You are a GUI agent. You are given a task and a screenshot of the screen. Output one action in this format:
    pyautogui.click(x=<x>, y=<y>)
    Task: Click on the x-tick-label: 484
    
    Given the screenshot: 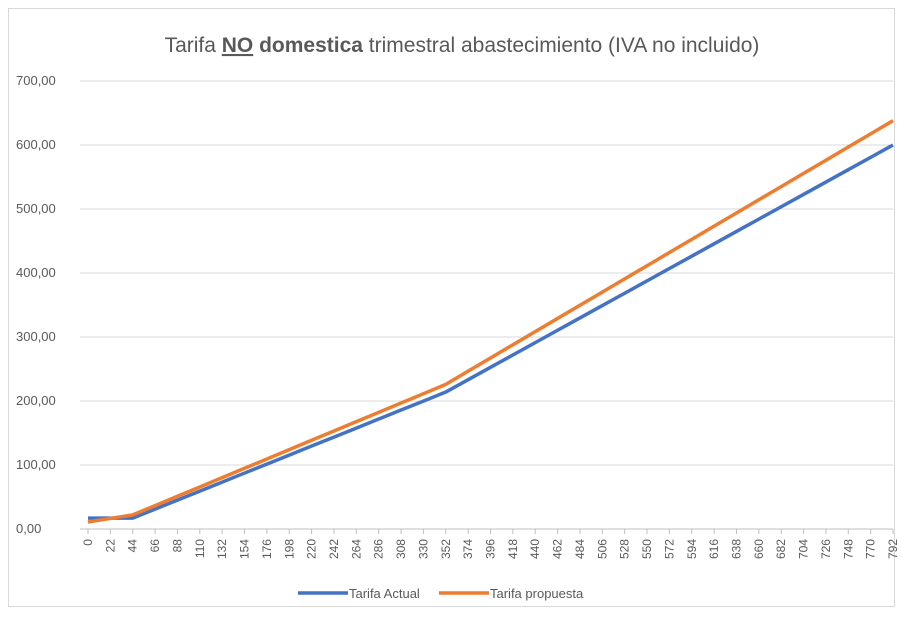 What is the action you would take?
    pyautogui.click(x=580, y=549)
    